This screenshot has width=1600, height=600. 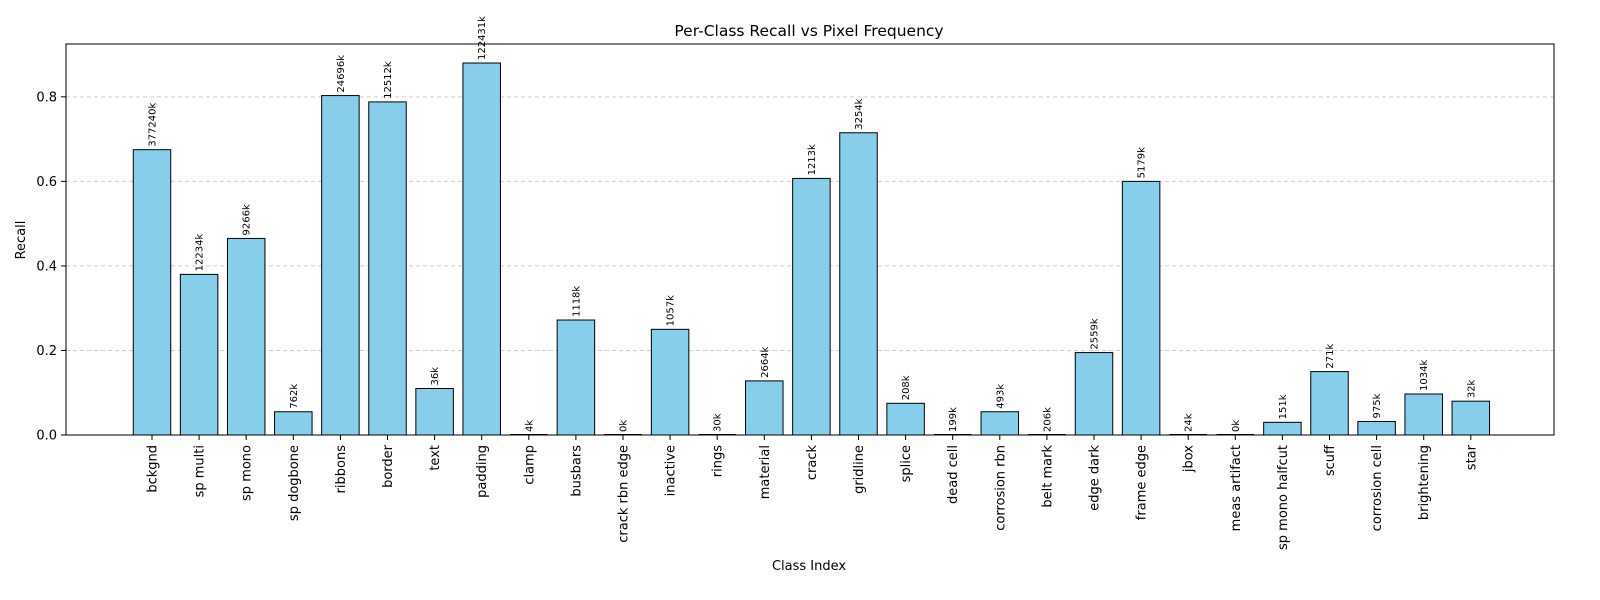 I want to click on x-tick-label: jbox, so click(x=1189, y=459).